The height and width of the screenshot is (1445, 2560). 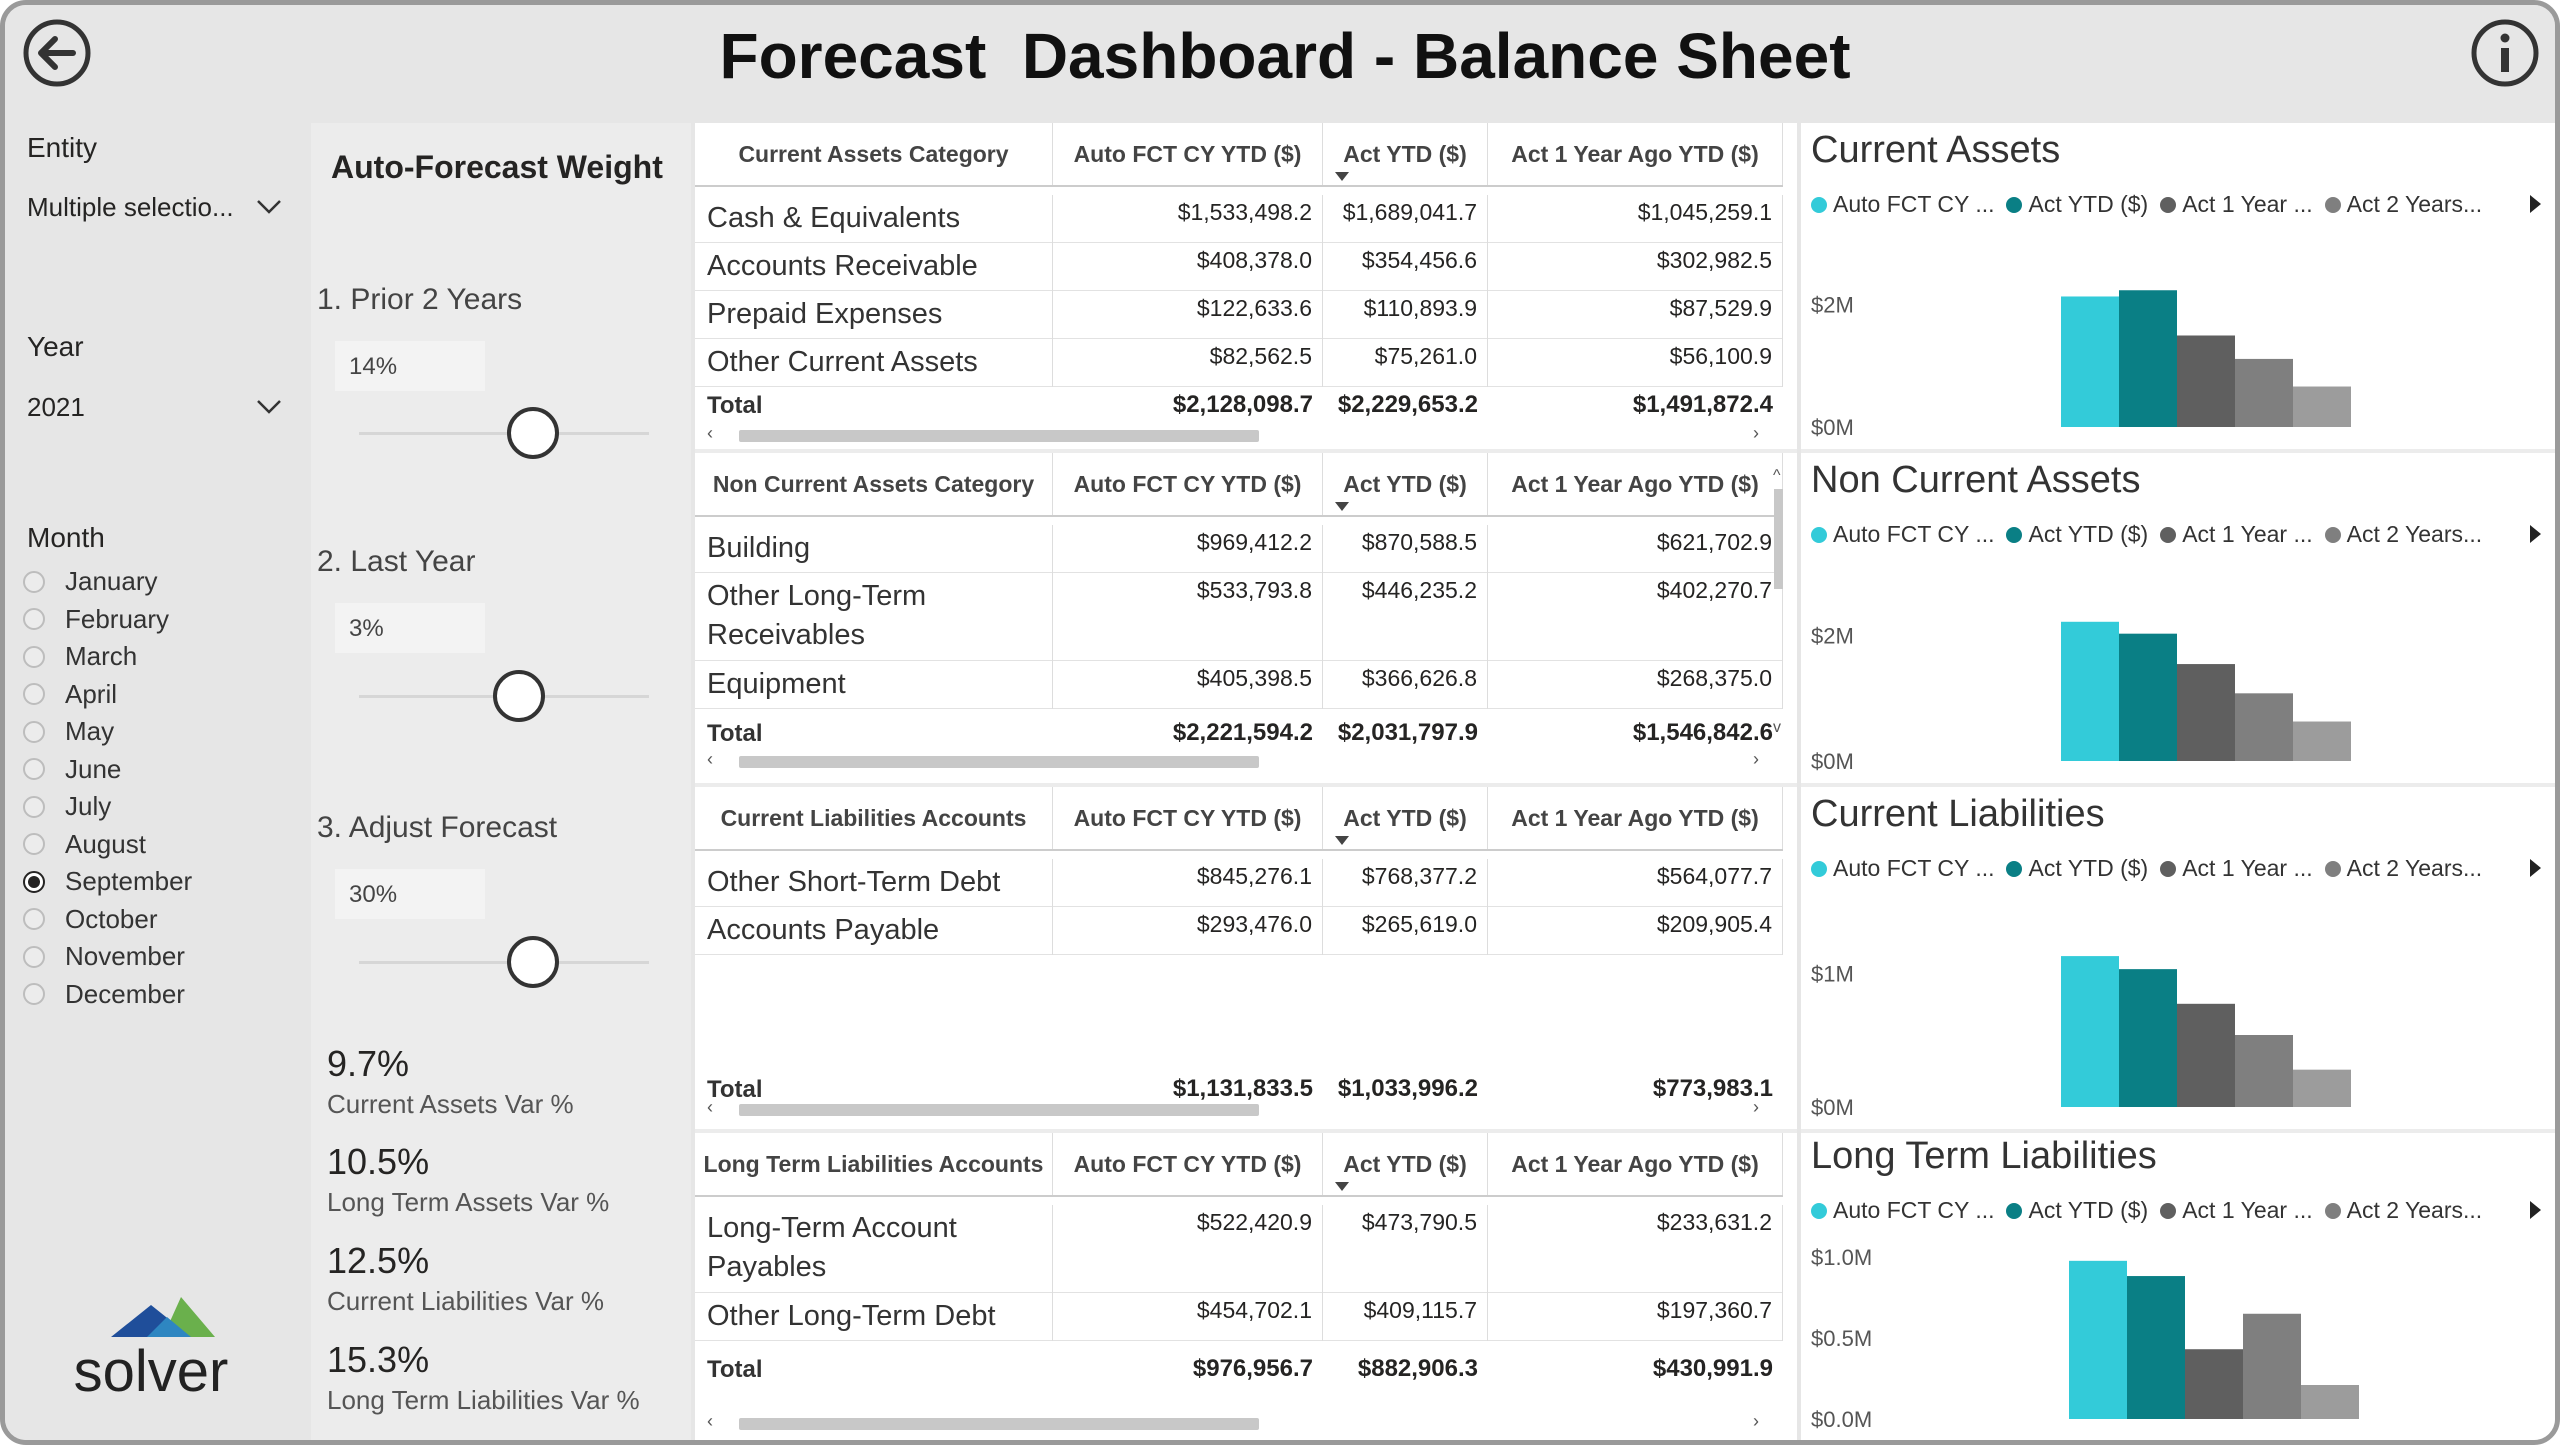 I want to click on info-icon, so click(x=2505, y=53).